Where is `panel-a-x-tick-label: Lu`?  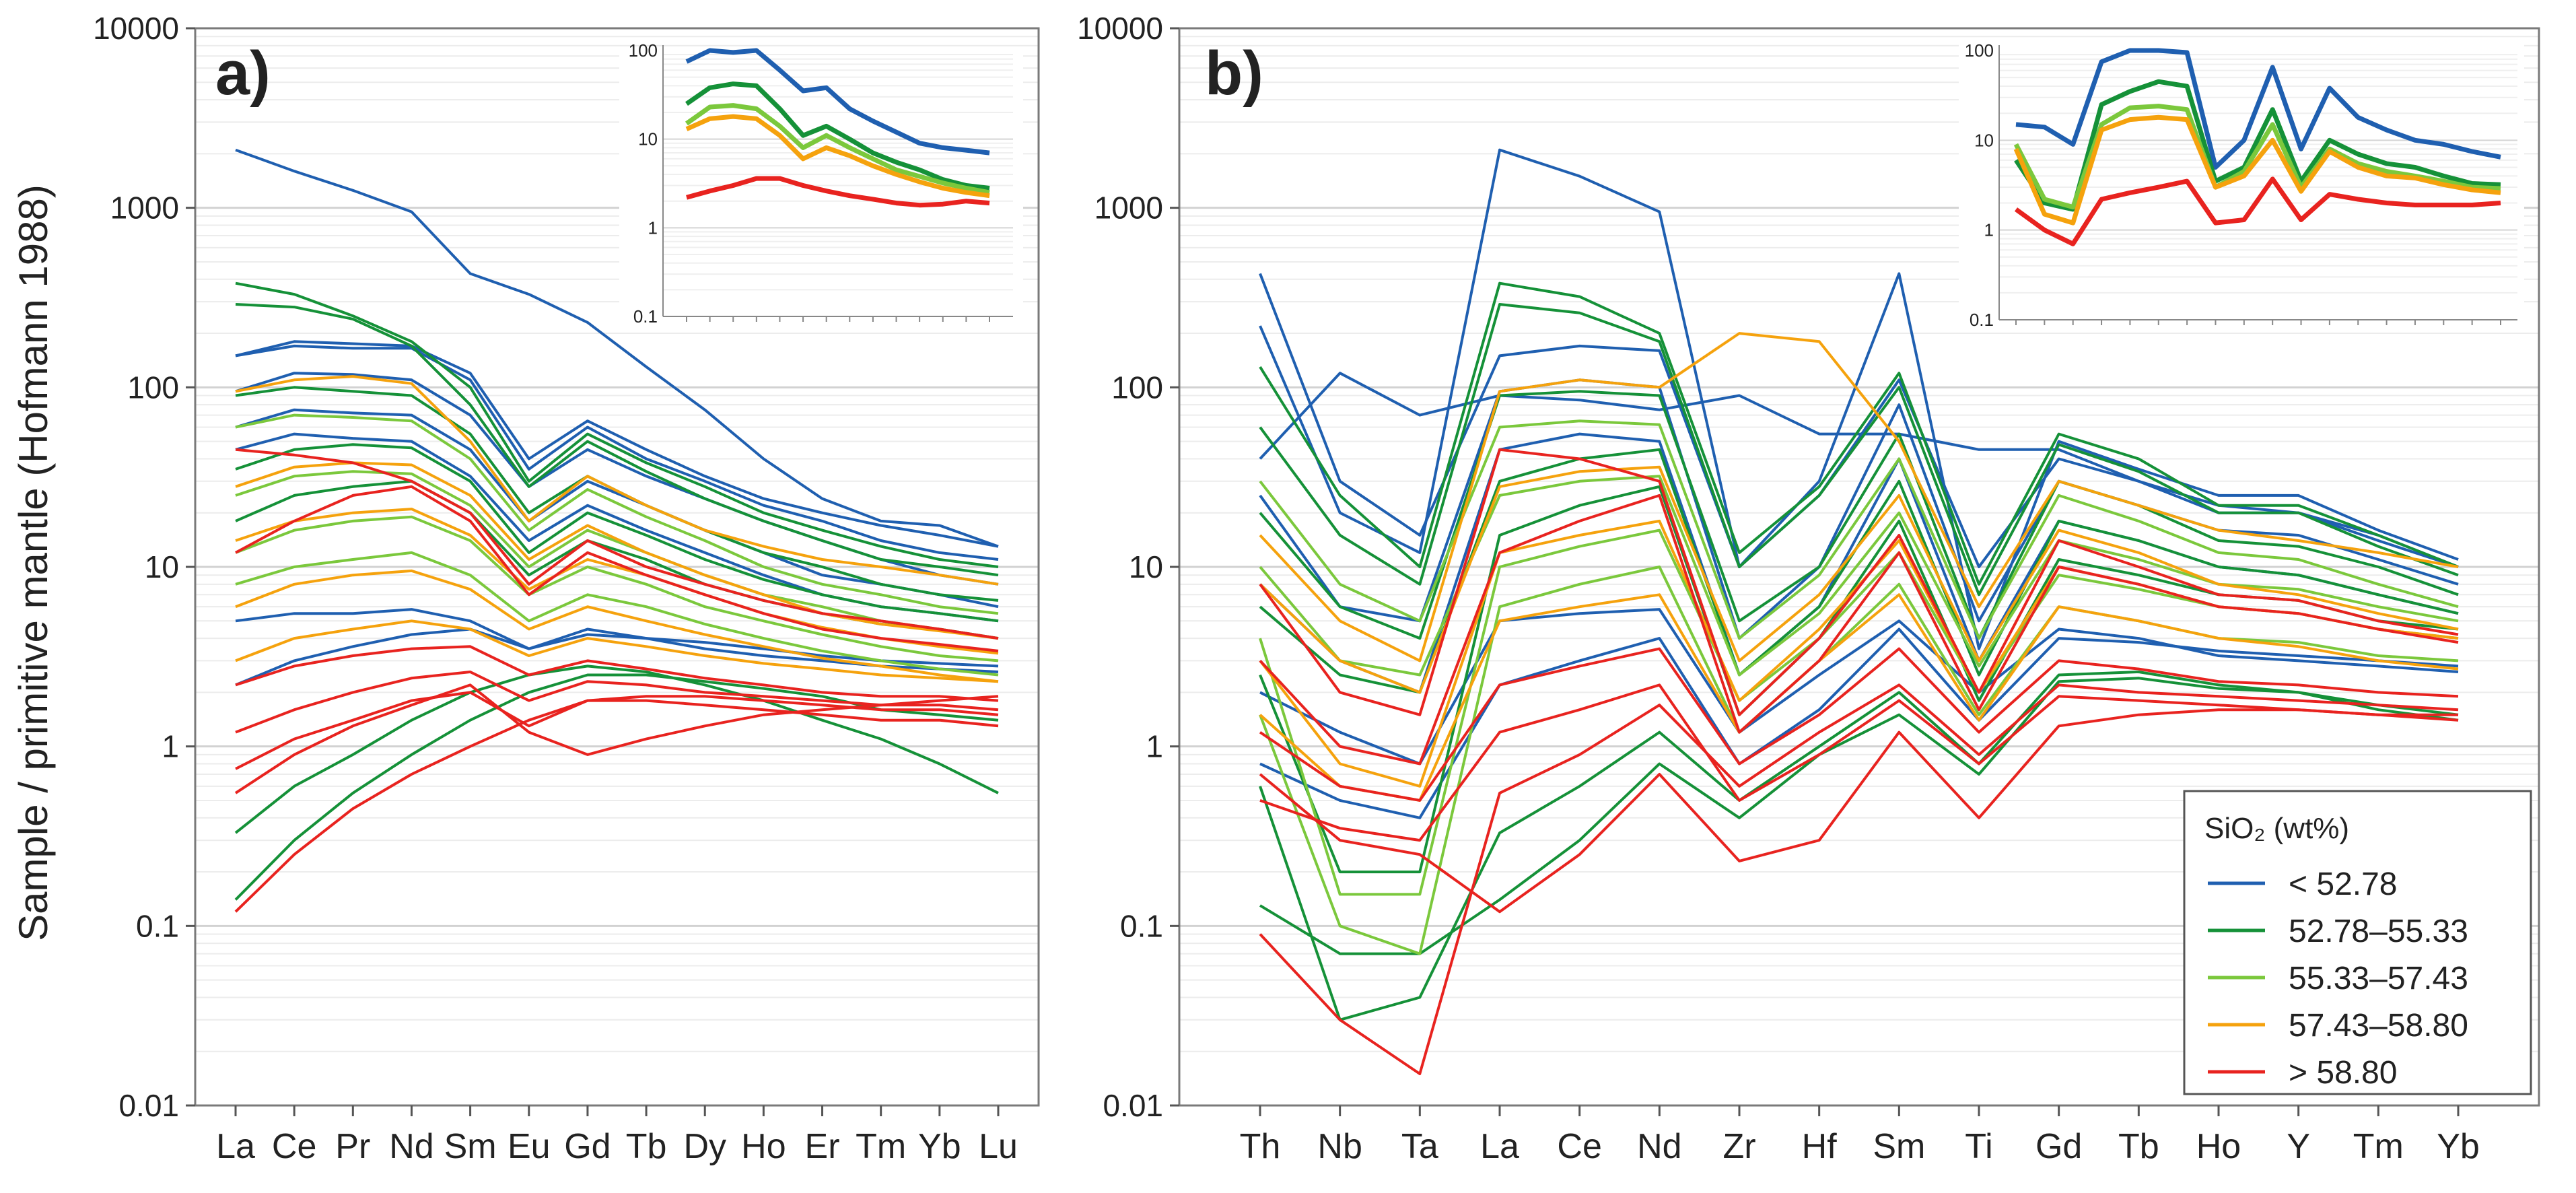 panel-a-x-tick-label: Lu is located at coordinates (998, 1146).